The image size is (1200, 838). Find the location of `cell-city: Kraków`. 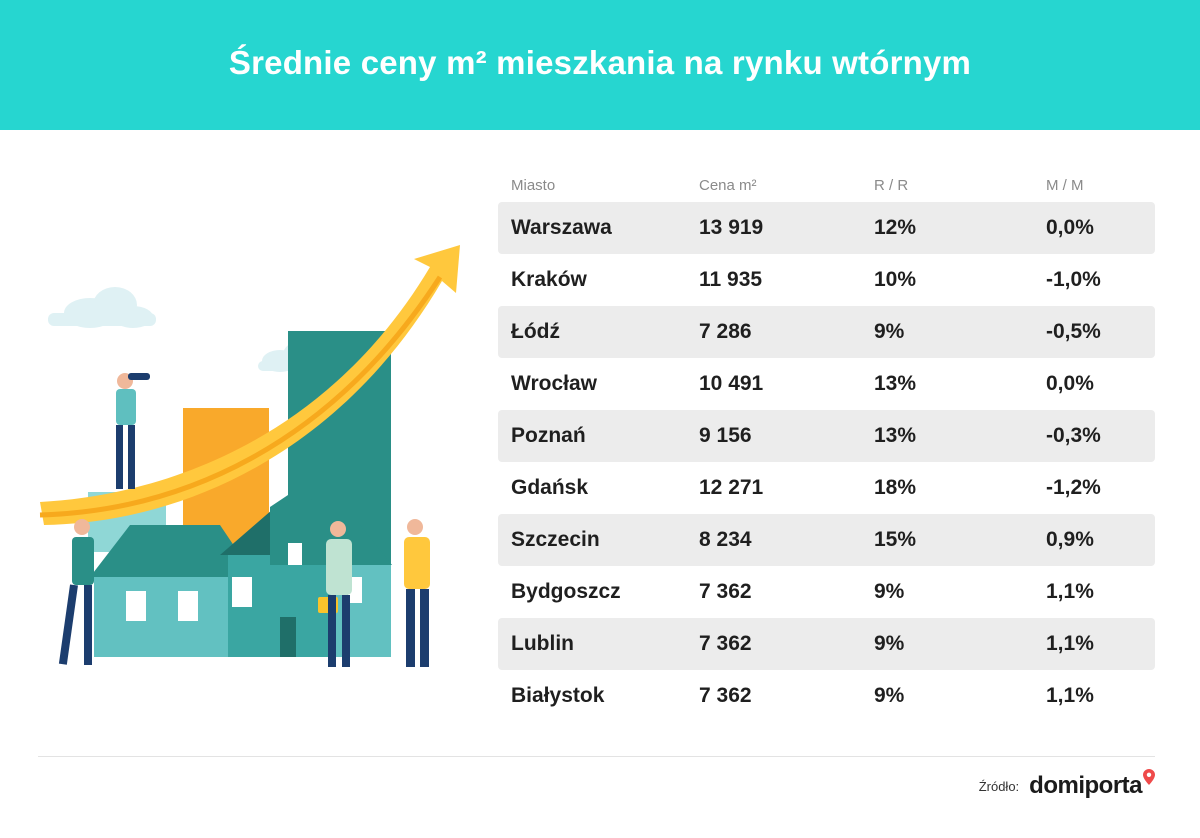

cell-city: Kraków is located at coordinates (549, 279).